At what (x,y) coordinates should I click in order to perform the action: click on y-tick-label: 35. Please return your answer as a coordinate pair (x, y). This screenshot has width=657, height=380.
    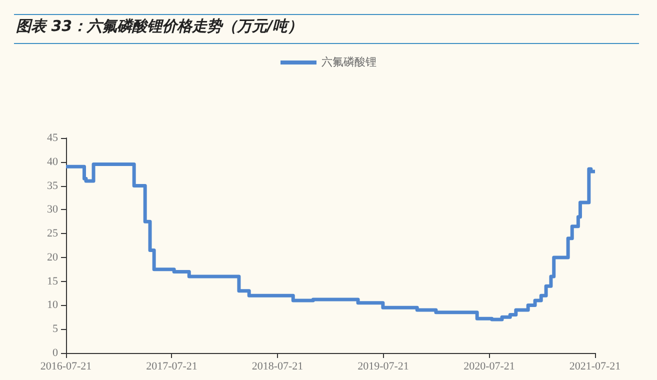
    Looking at the image, I should click on (52, 186).